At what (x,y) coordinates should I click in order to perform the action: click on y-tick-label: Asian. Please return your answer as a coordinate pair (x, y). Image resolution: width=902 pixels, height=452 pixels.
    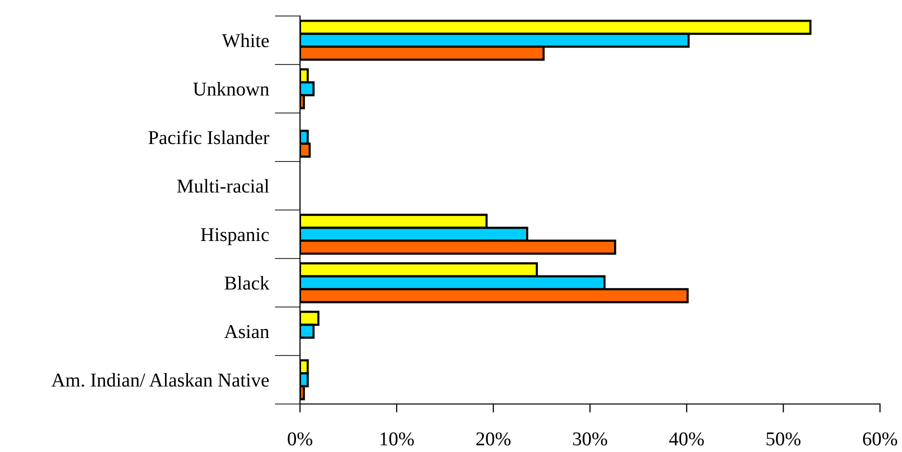
    Looking at the image, I should click on (247, 331).